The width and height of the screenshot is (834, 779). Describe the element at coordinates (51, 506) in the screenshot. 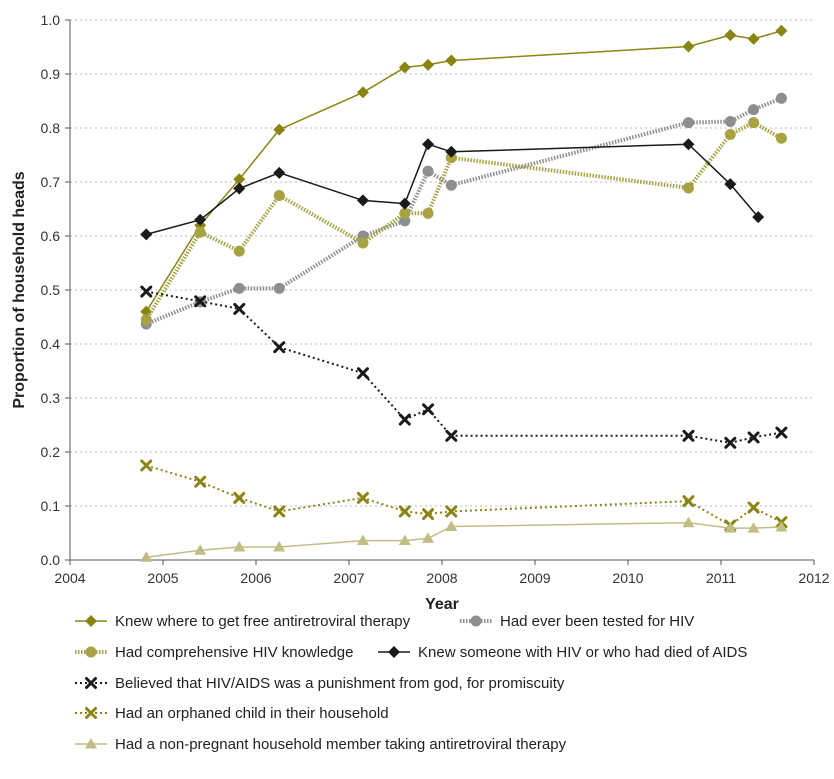

I see `y-tick-label: 0.1` at that location.